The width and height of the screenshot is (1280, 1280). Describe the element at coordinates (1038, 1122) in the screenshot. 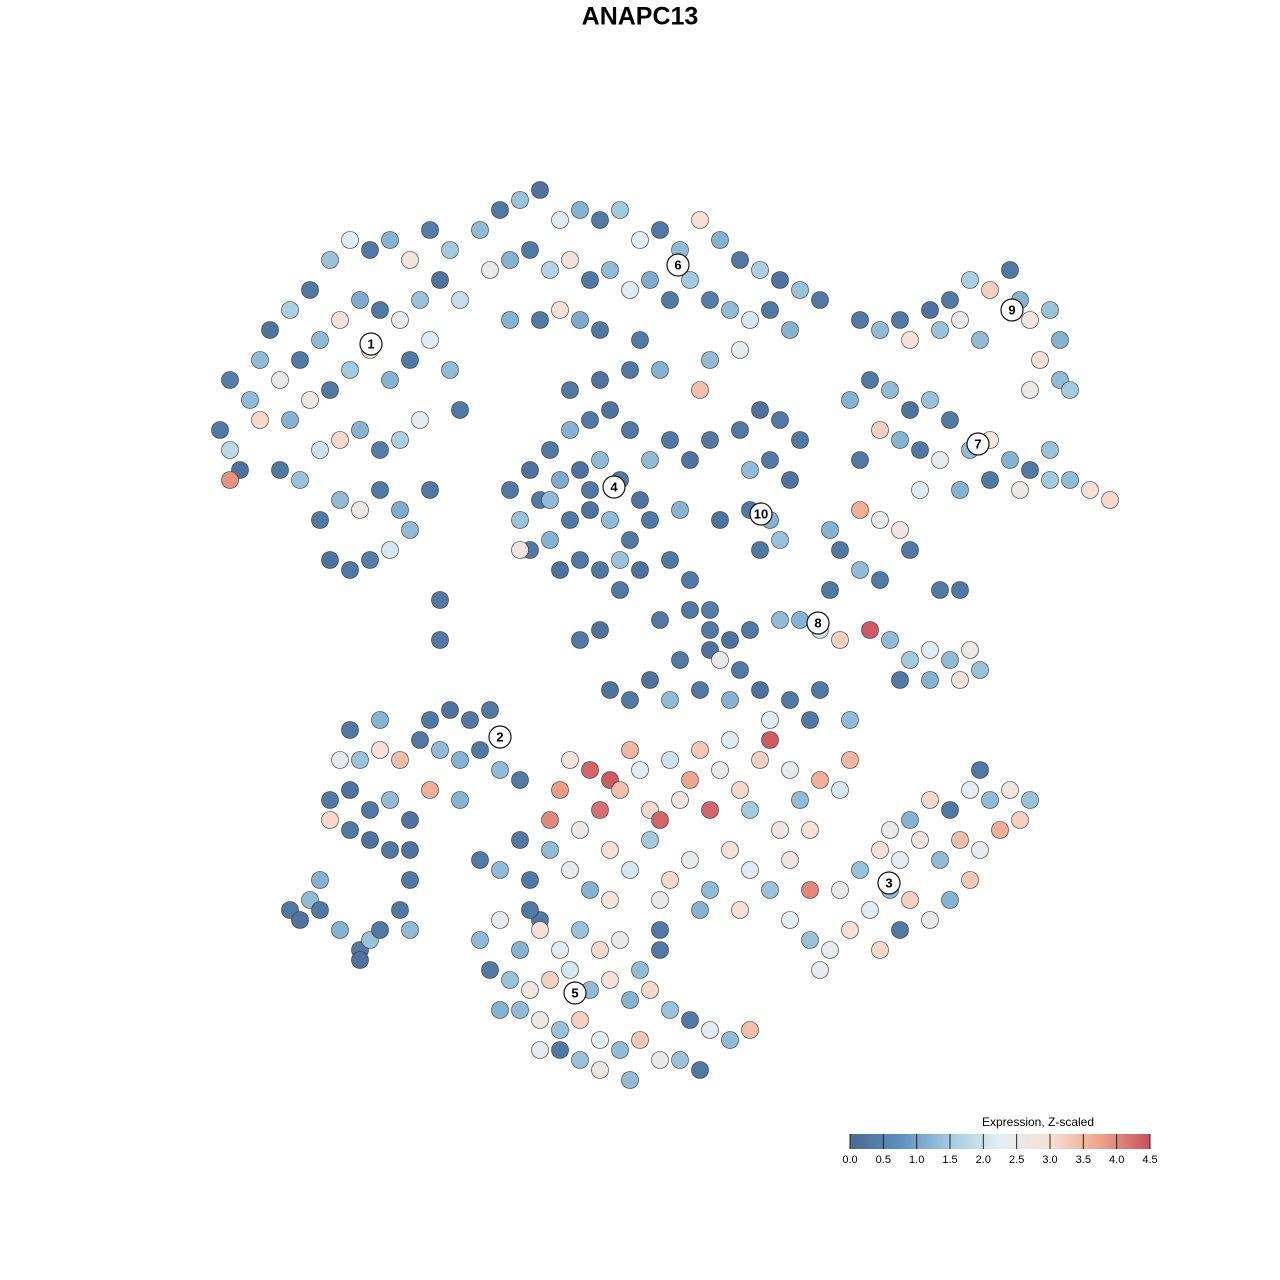

I see `colorbar-title: Expression, Z-scaled` at that location.